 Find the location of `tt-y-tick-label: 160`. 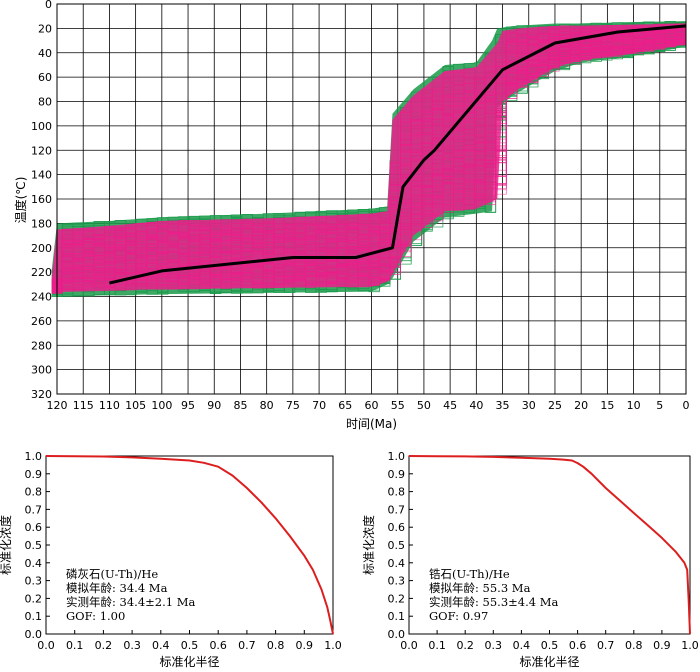

tt-y-tick-label: 160 is located at coordinates (41, 199).